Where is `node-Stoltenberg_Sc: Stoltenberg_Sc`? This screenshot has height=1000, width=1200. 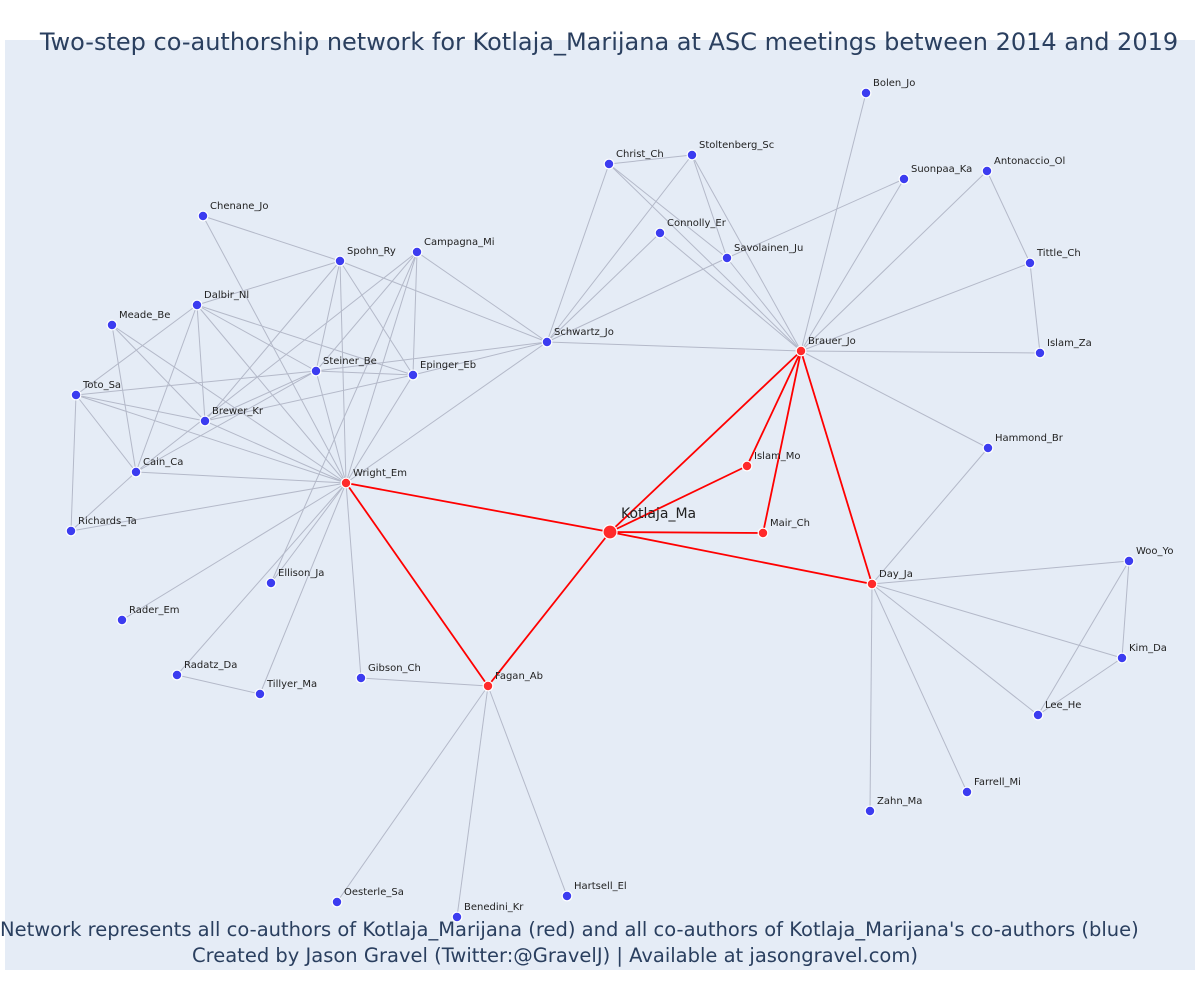
node-Stoltenberg_Sc: Stoltenberg_Sc is located at coordinates (730, 150).